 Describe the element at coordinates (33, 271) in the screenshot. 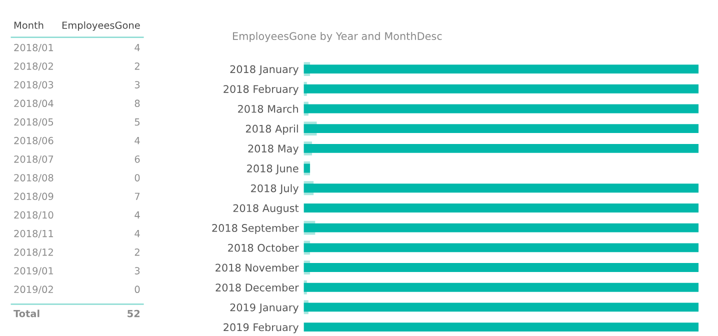

I see `category-label: 2019/01` at that location.